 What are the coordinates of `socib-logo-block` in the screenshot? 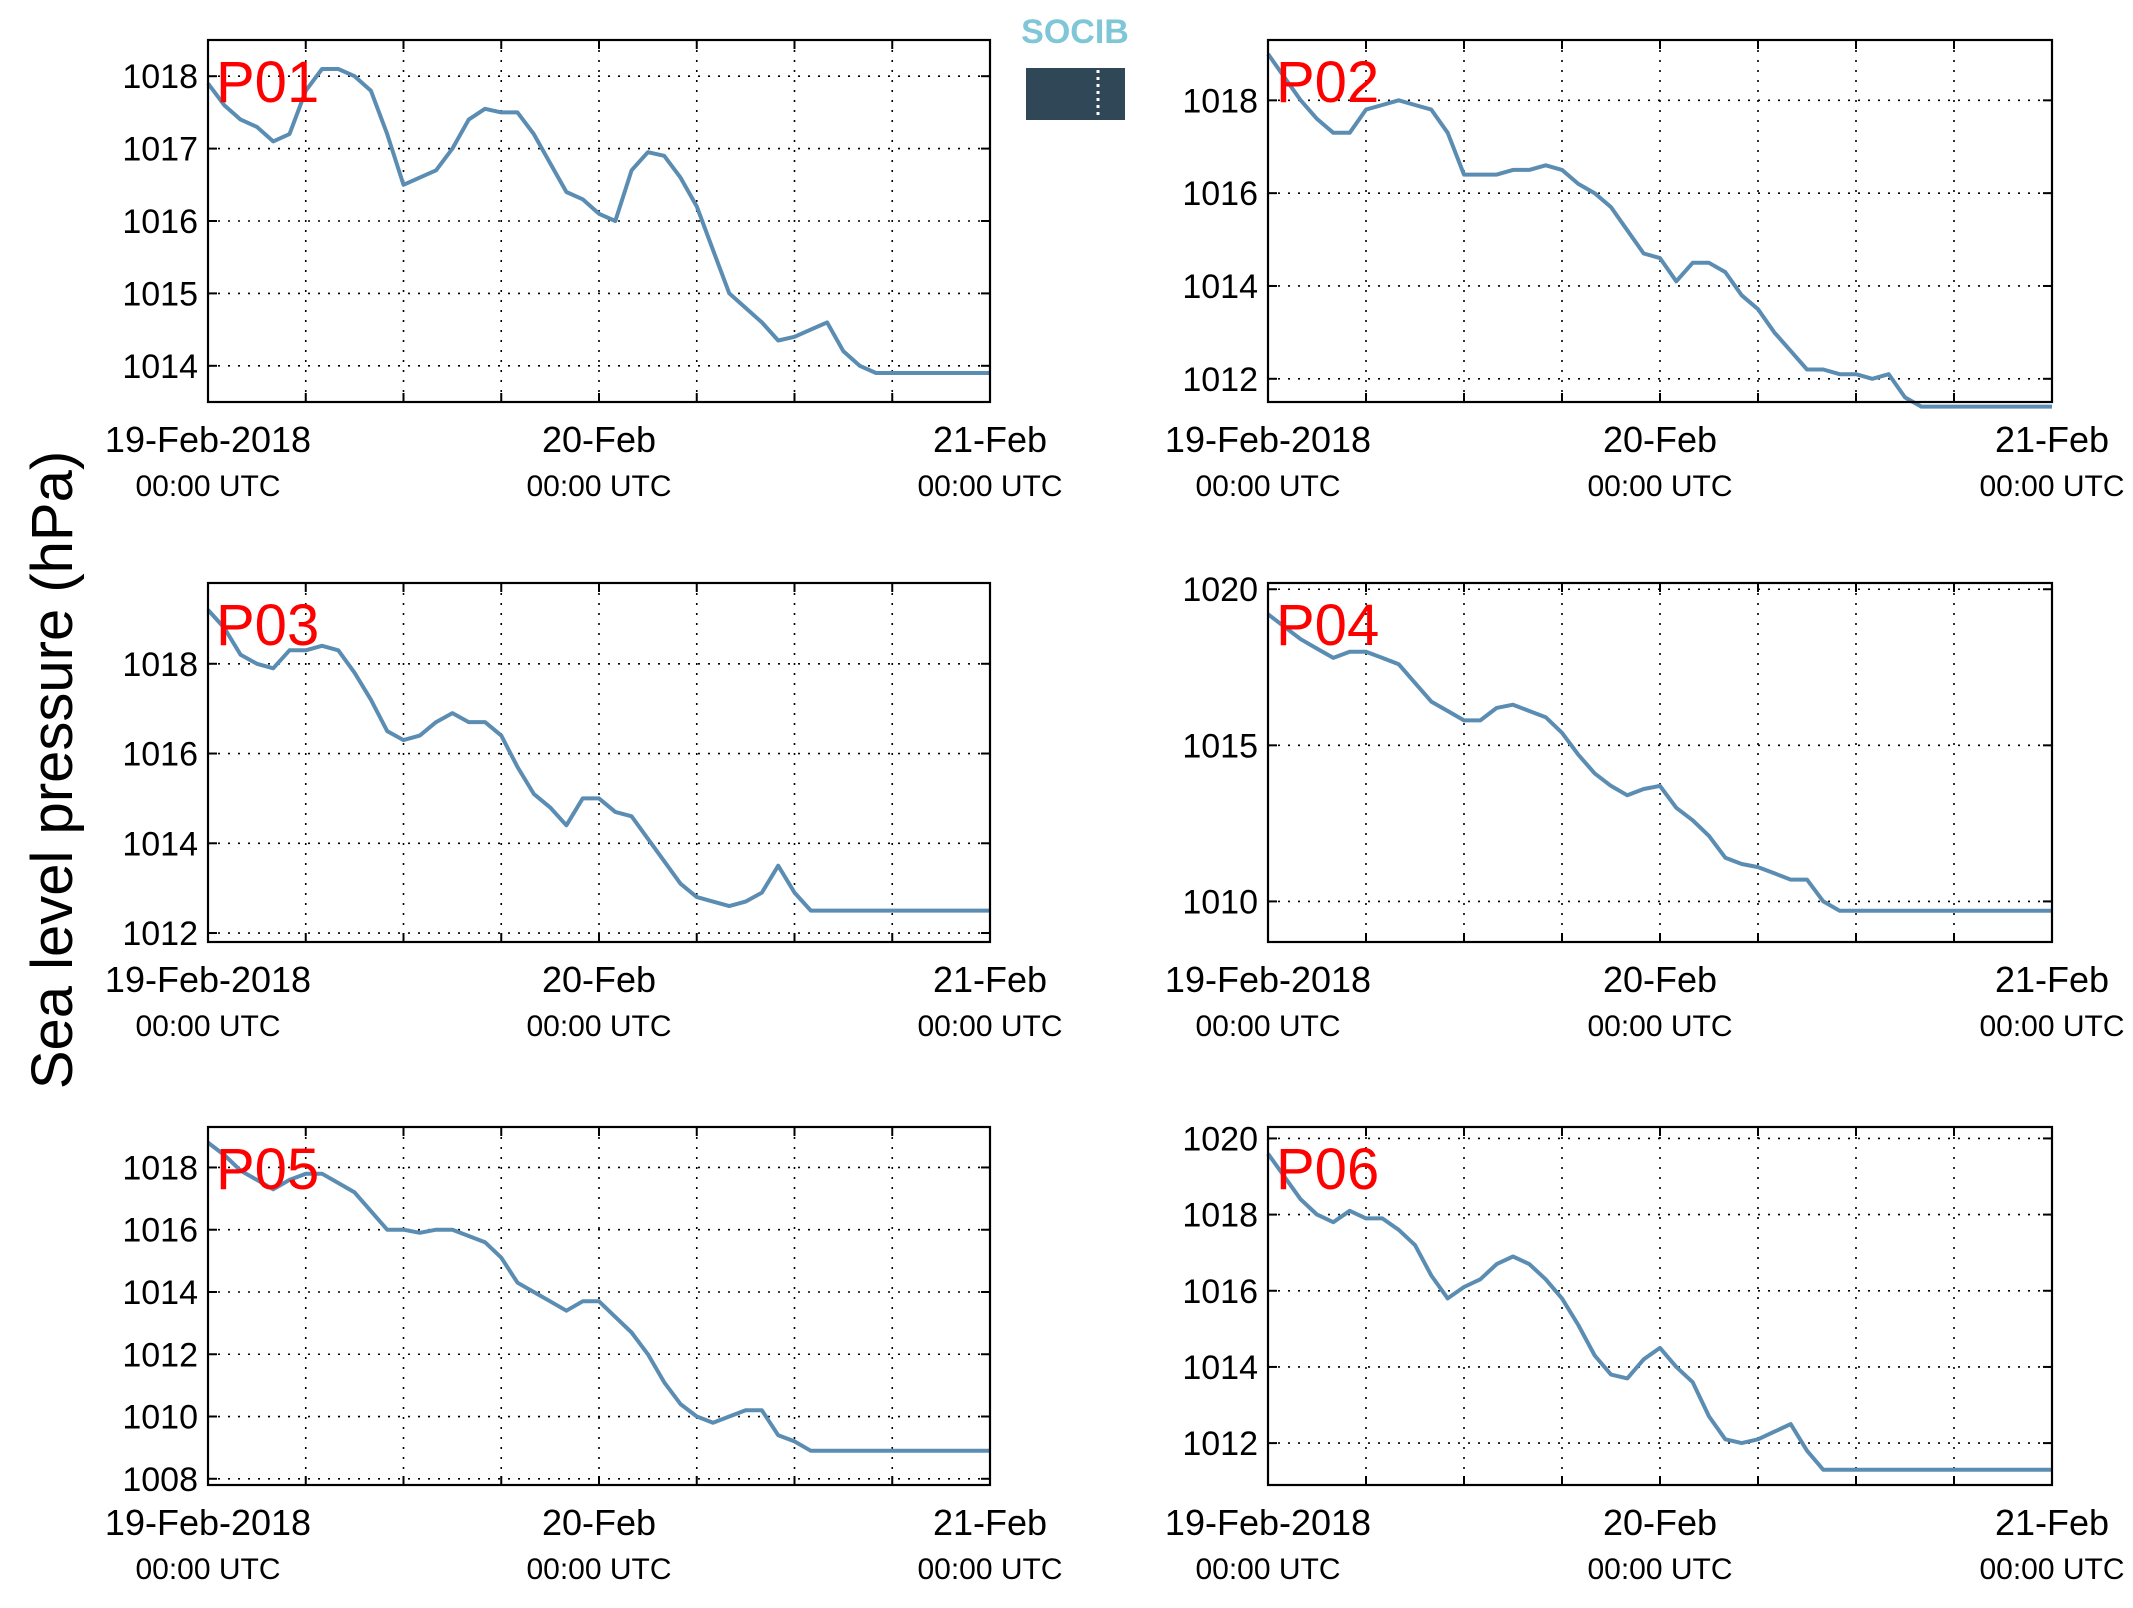 It's located at (1075, 94).